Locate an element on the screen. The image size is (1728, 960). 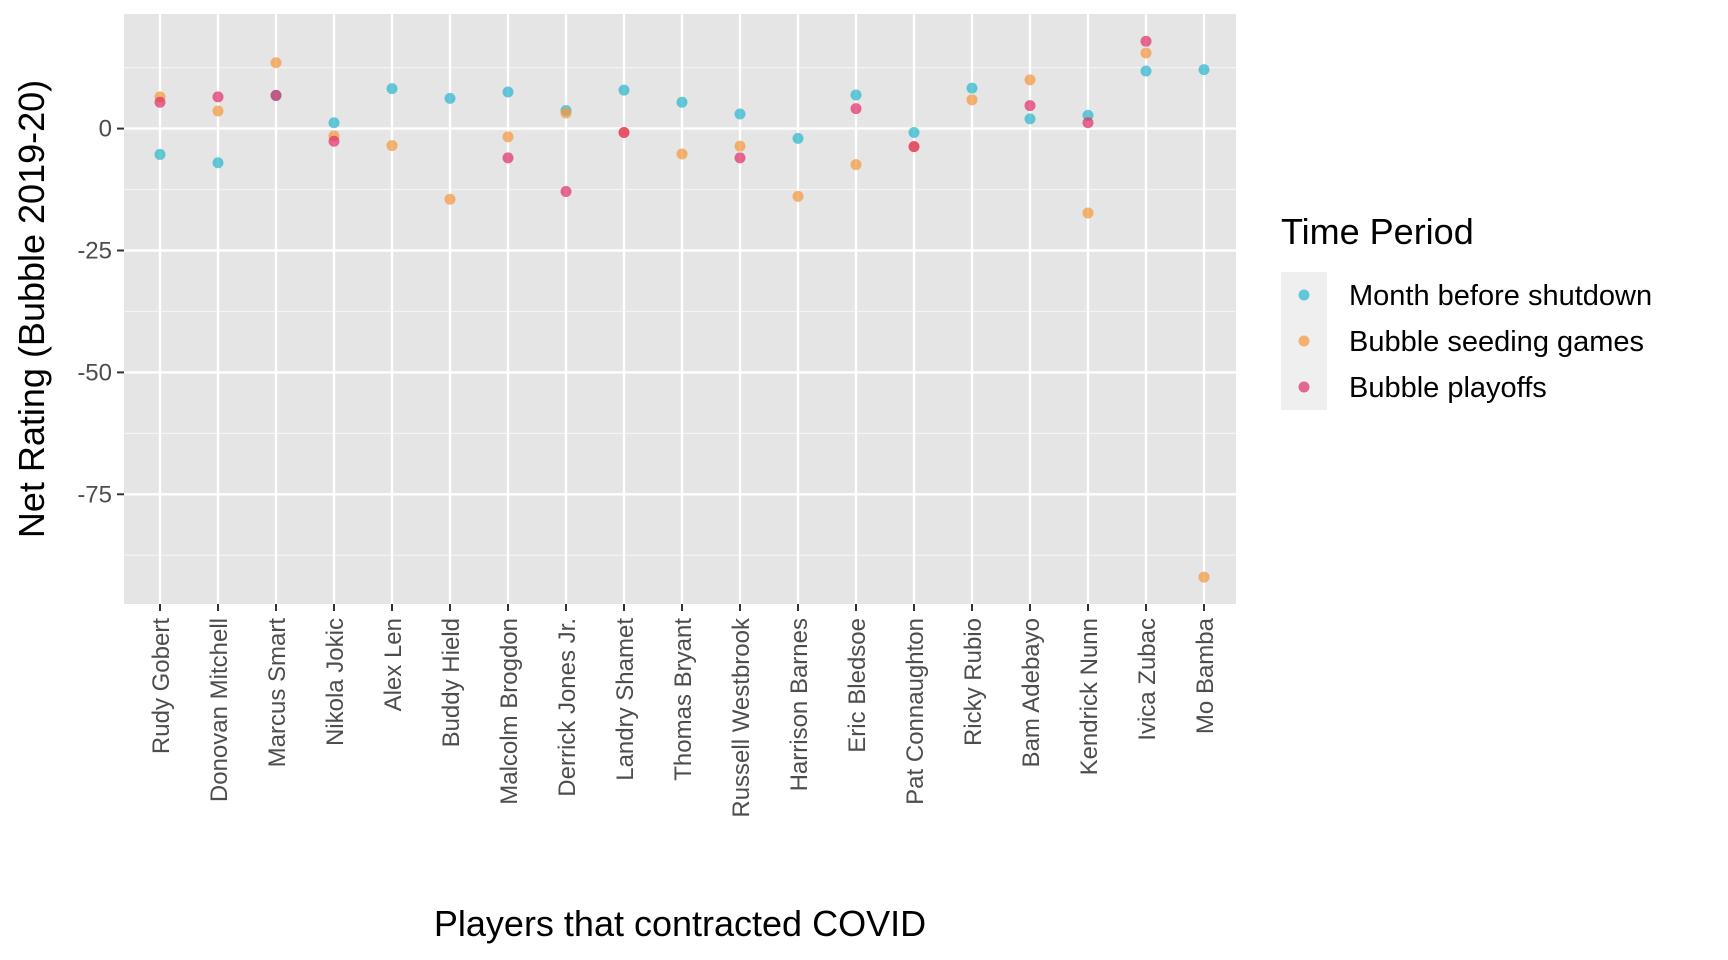
y-tick-label: -25 is located at coordinates (94, 250).